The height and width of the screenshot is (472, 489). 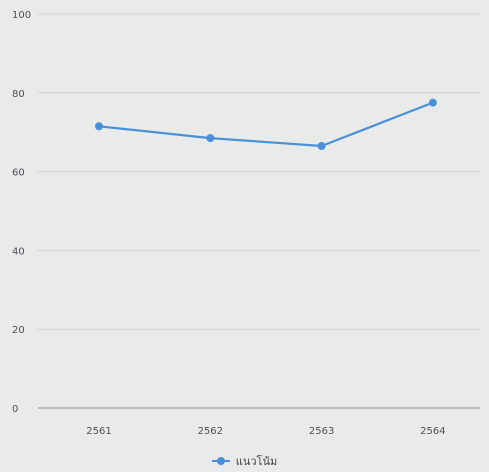 I want to click on y-tick-label: 0, so click(x=15, y=409).